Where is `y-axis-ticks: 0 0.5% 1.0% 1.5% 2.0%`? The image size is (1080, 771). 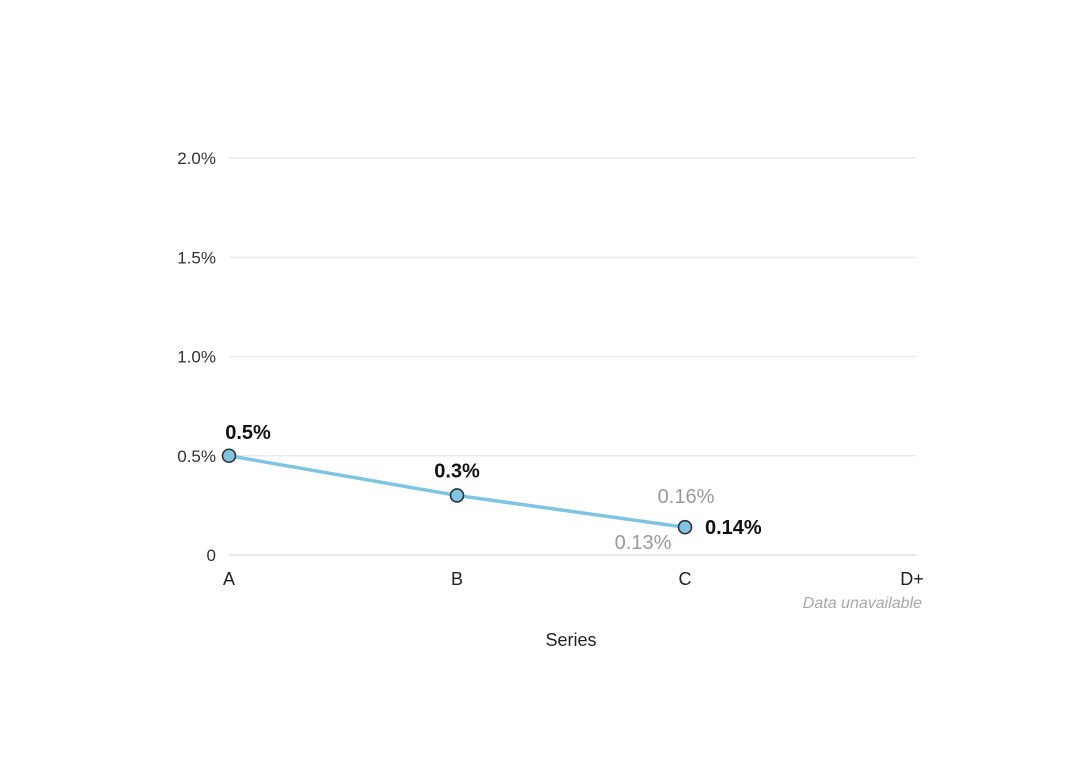
y-axis-ticks: 0 0.5% 1.0% 1.5% 2.0% is located at coordinates (196, 357).